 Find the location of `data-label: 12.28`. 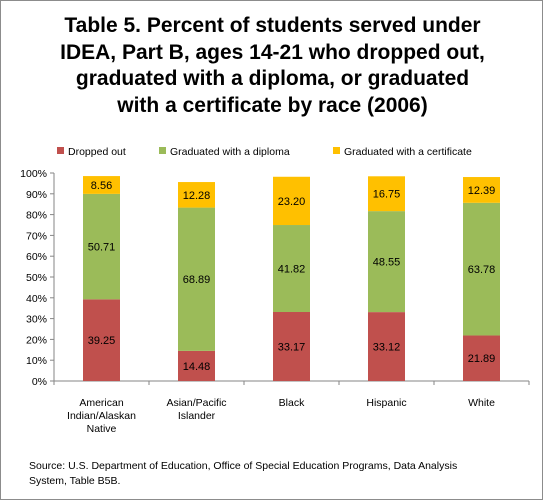

data-label: 12.28 is located at coordinates (197, 196).